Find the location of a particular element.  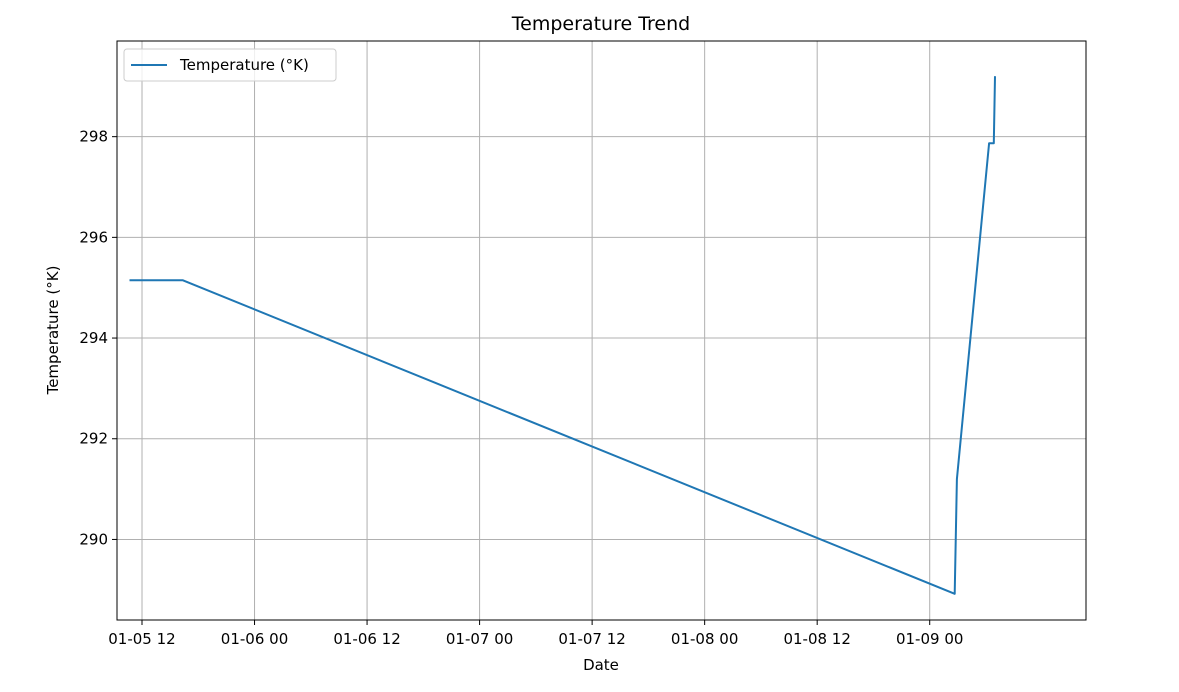

x-tick-label: 01-05 12 is located at coordinates (141, 639).